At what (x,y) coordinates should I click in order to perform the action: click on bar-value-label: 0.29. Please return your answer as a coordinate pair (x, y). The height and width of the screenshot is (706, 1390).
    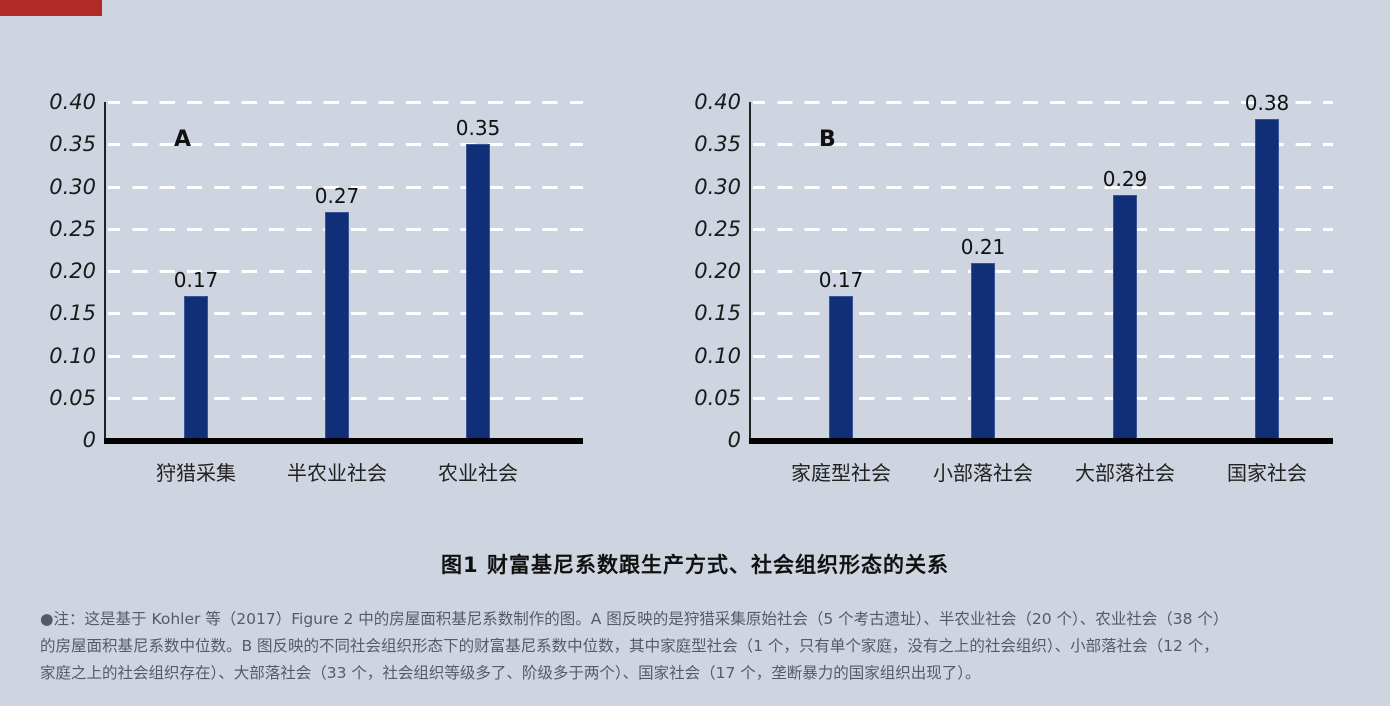
    Looking at the image, I should click on (1125, 178).